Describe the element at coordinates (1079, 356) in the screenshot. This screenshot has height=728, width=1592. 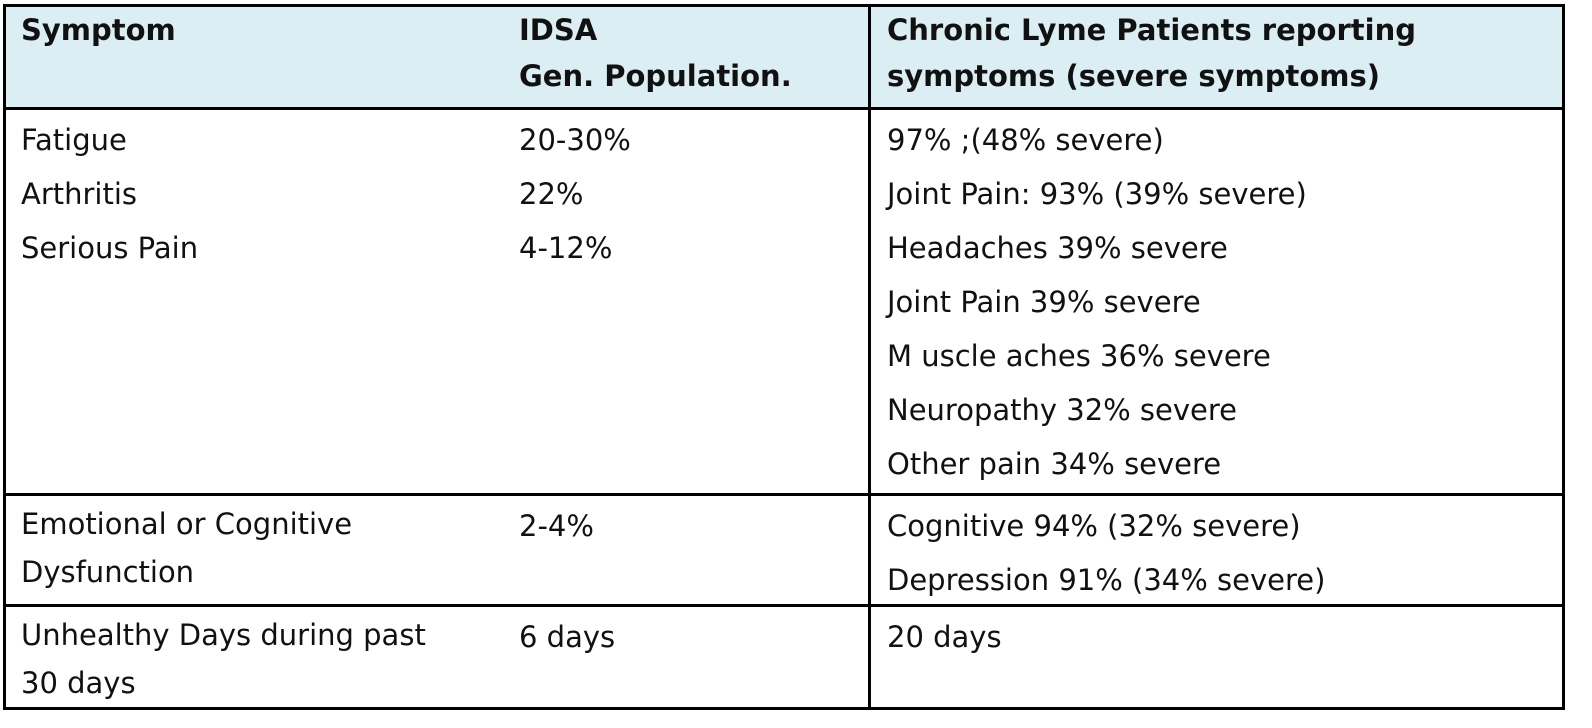
I see `lyme-muscle-aches: M uscle aches 36% severe` at that location.